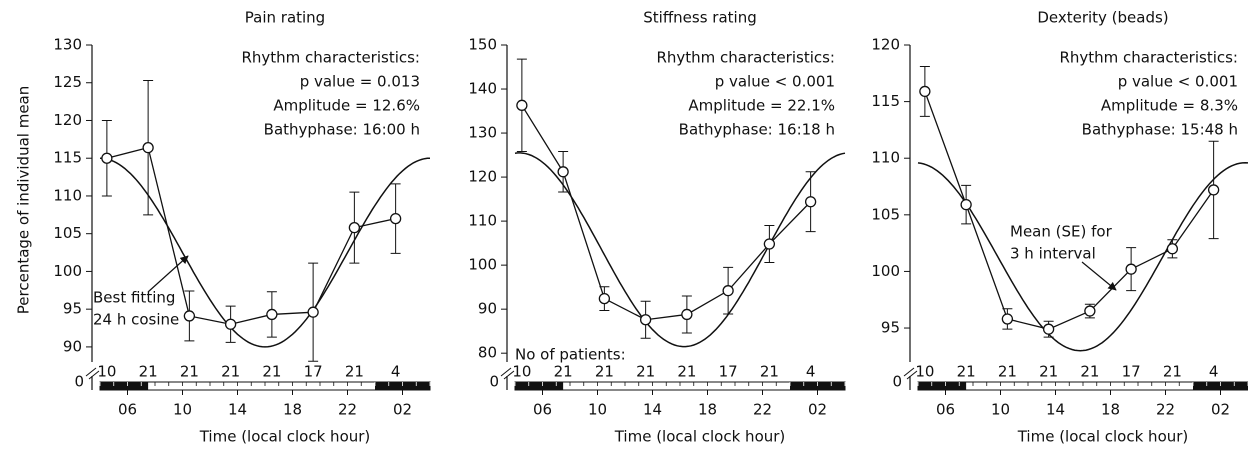  Describe the element at coordinates (761, 106) in the screenshot. I see `rhythm-text: Amplitude = 22.1%` at that location.